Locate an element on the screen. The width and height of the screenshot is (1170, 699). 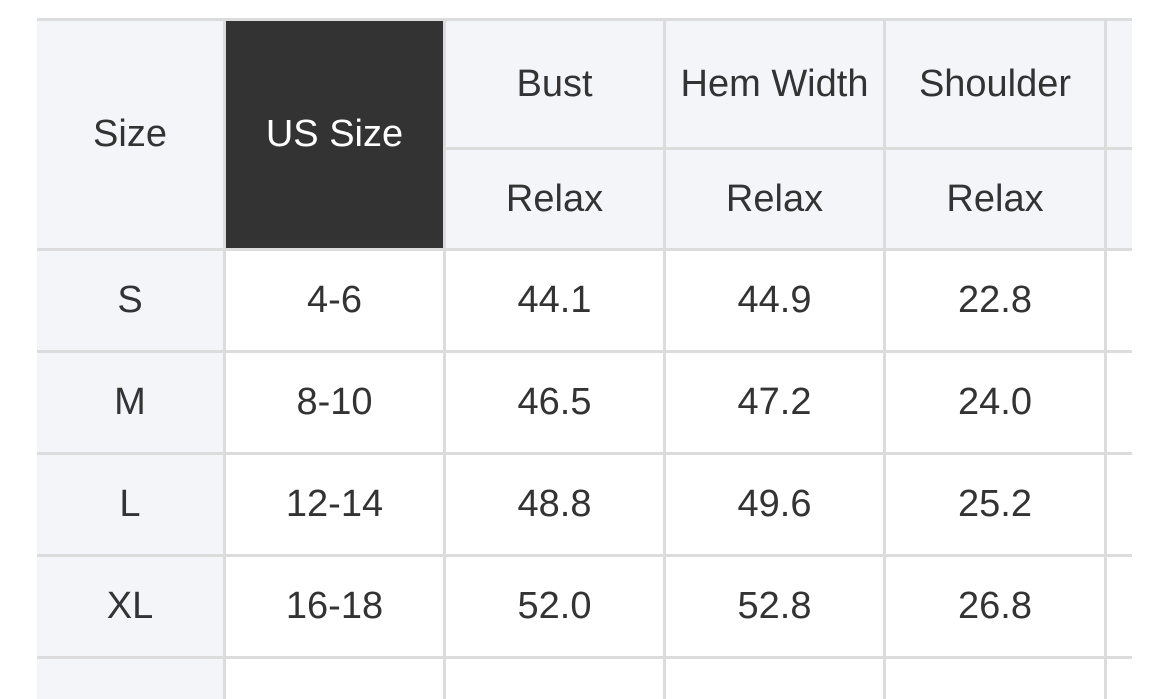
row-shoulder: 22.8 is located at coordinates (995, 300).